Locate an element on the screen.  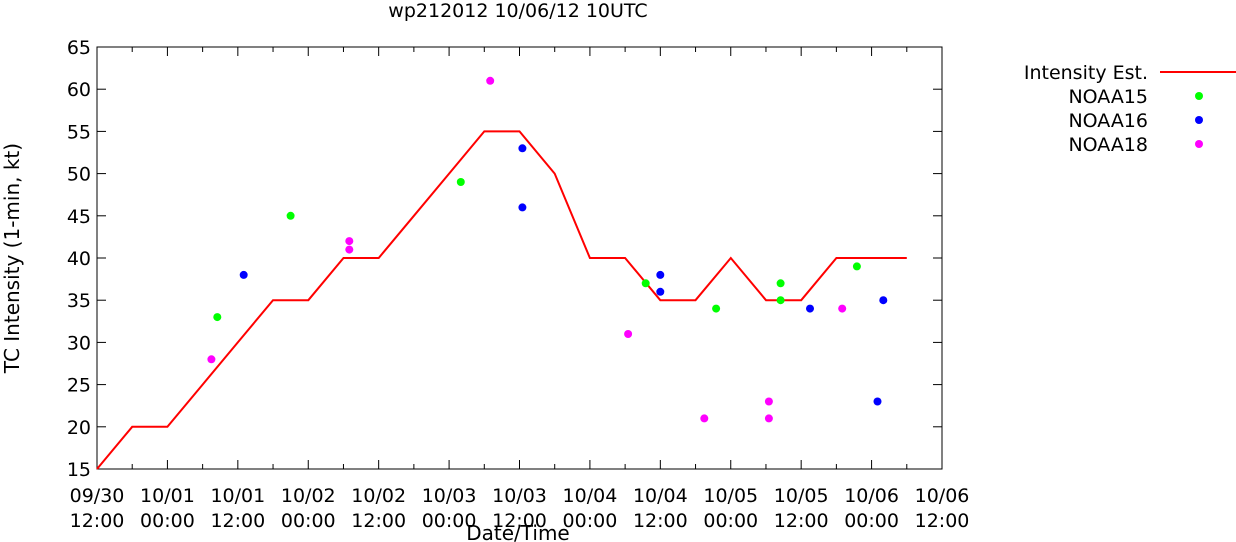
y-tick-label: 35 is located at coordinates (79, 301).